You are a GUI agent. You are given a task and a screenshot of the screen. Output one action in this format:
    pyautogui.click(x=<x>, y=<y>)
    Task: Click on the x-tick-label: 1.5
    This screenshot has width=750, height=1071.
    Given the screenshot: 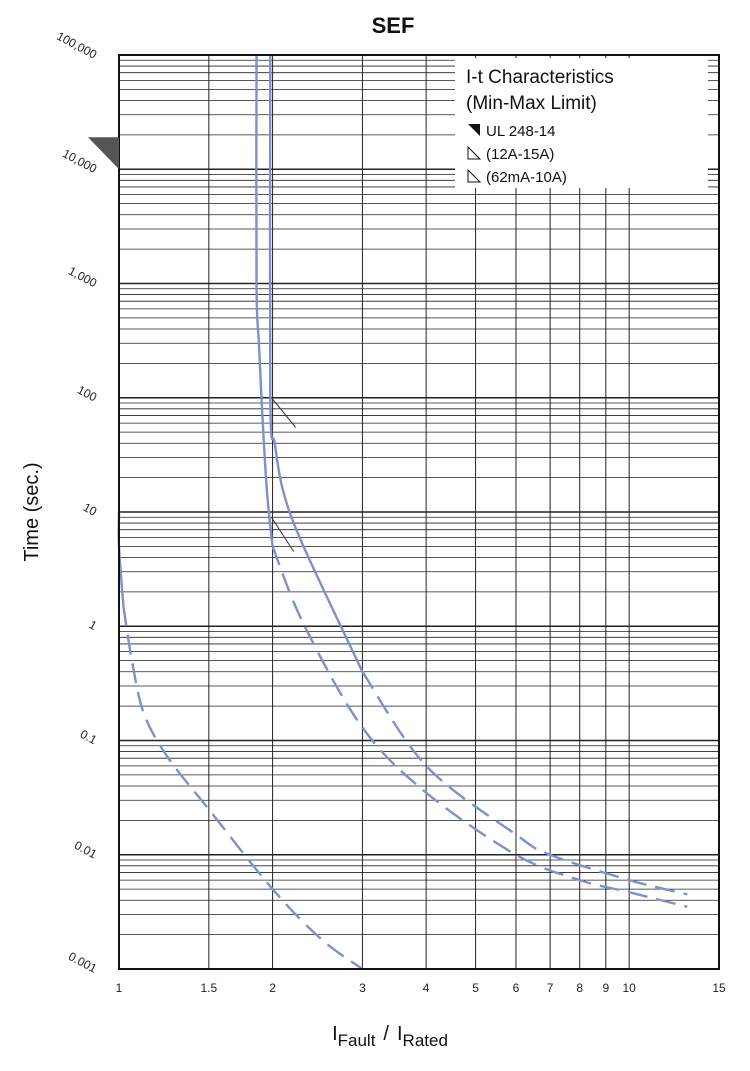 What is the action you would take?
    pyautogui.click(x=208, y=988)
    